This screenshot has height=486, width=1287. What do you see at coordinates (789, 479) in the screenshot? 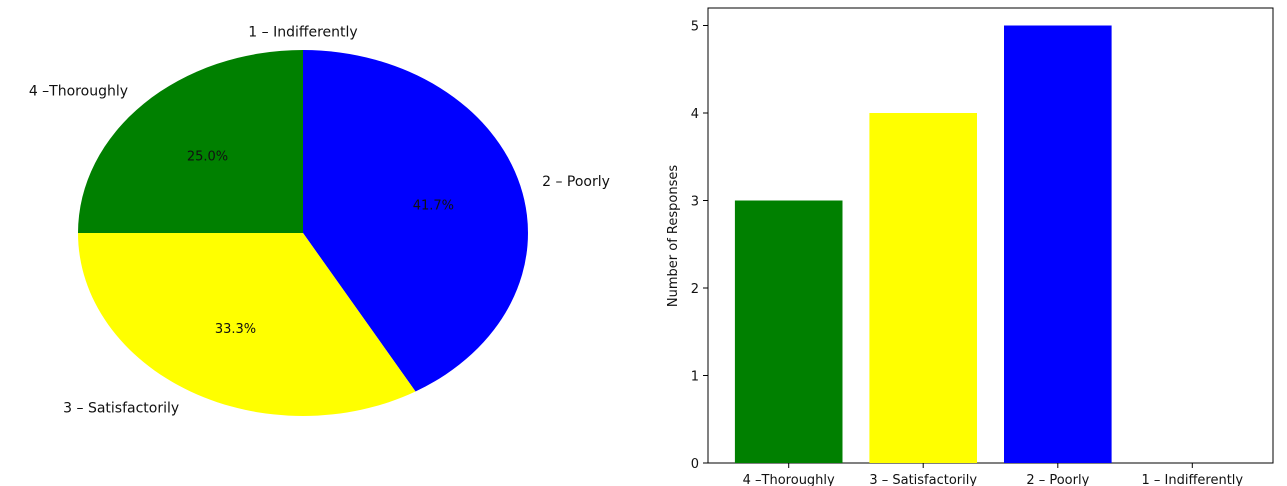
I see `x-tick-label-4-thoroughly: 4 –Thoroughly` at bounding box center [789, 479].